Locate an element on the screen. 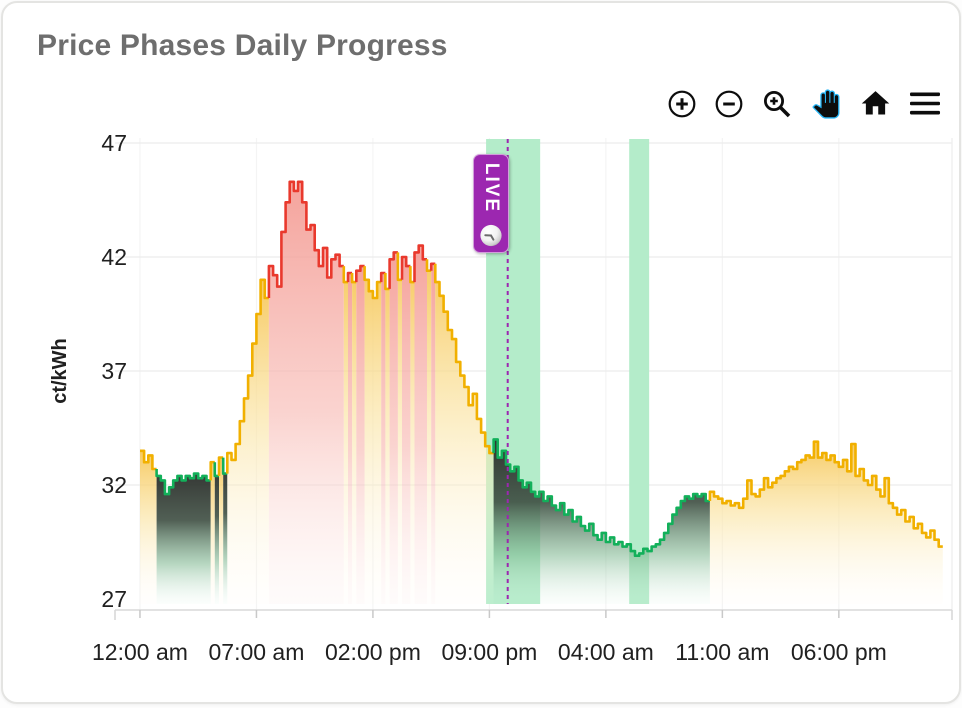 This screenshot has width=962, height=708. live-badge: LIVE is located at coordinates (491, 203).